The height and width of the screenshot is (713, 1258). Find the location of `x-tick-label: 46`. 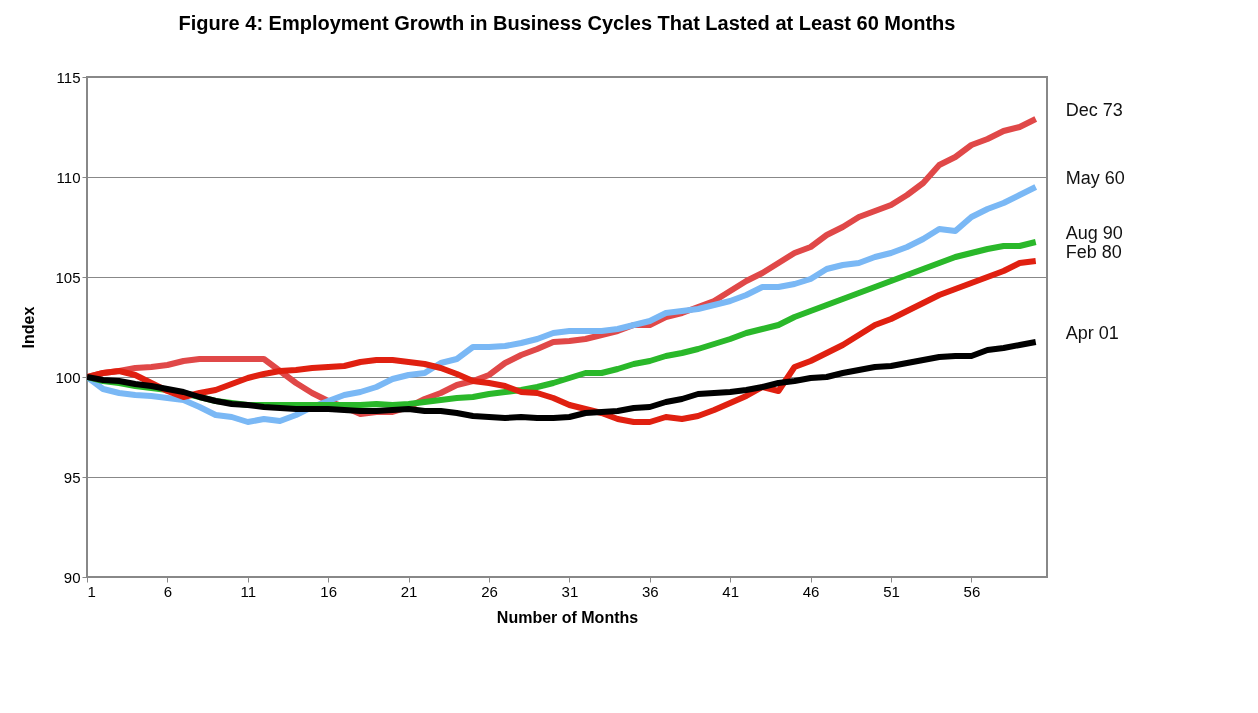

x-tick-label: 46 is located at coordinates (811, 591).